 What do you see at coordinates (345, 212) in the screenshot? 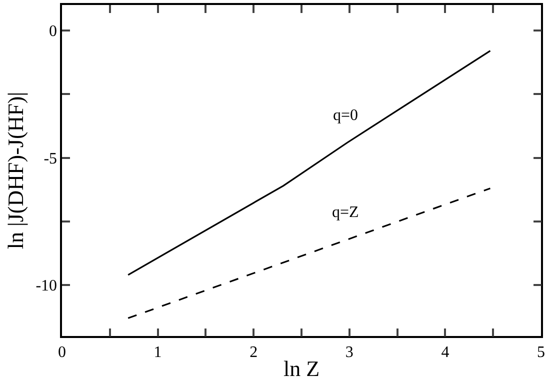
I see `series-label: q=Z` at bounding box center [345, 212].